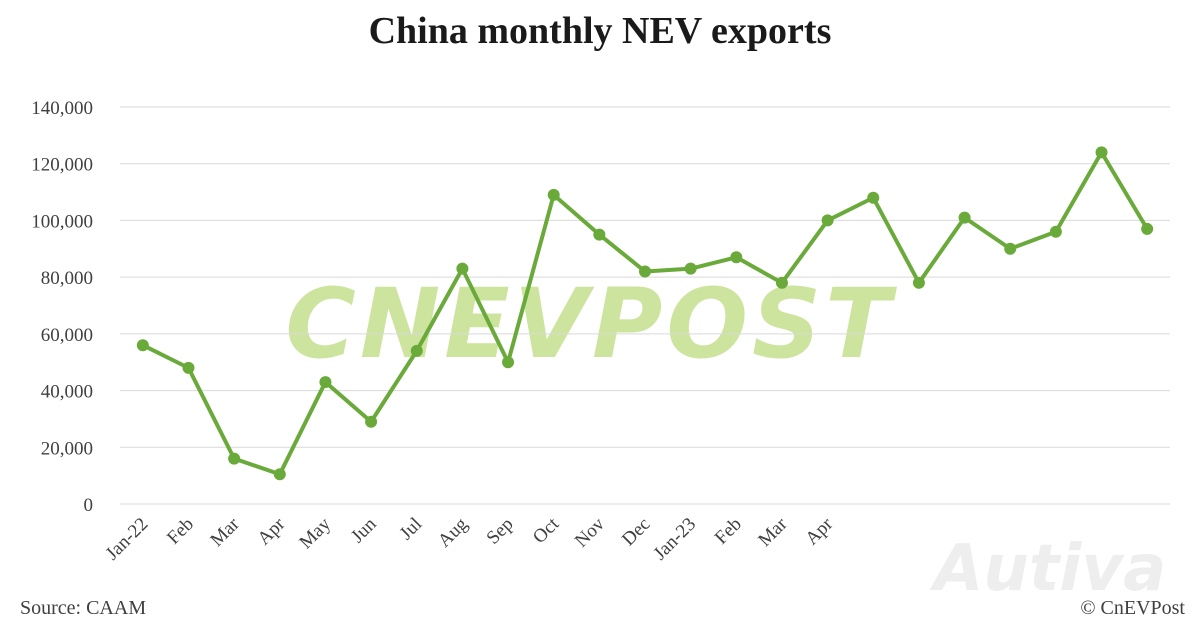 Image resolution: width=1200 pixels, height=628 pixels. I want to click on y-tick-label: 140,000, so click(62, 108).